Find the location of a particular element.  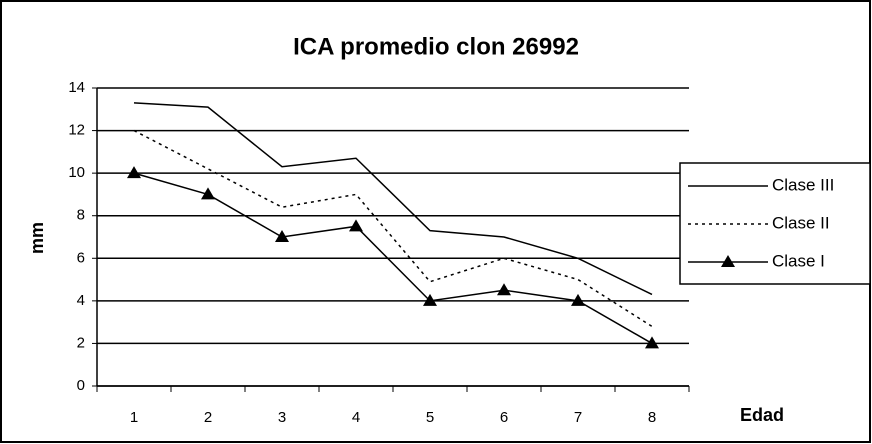

y-tick-label: 8 is located at coordinates (81, 215).